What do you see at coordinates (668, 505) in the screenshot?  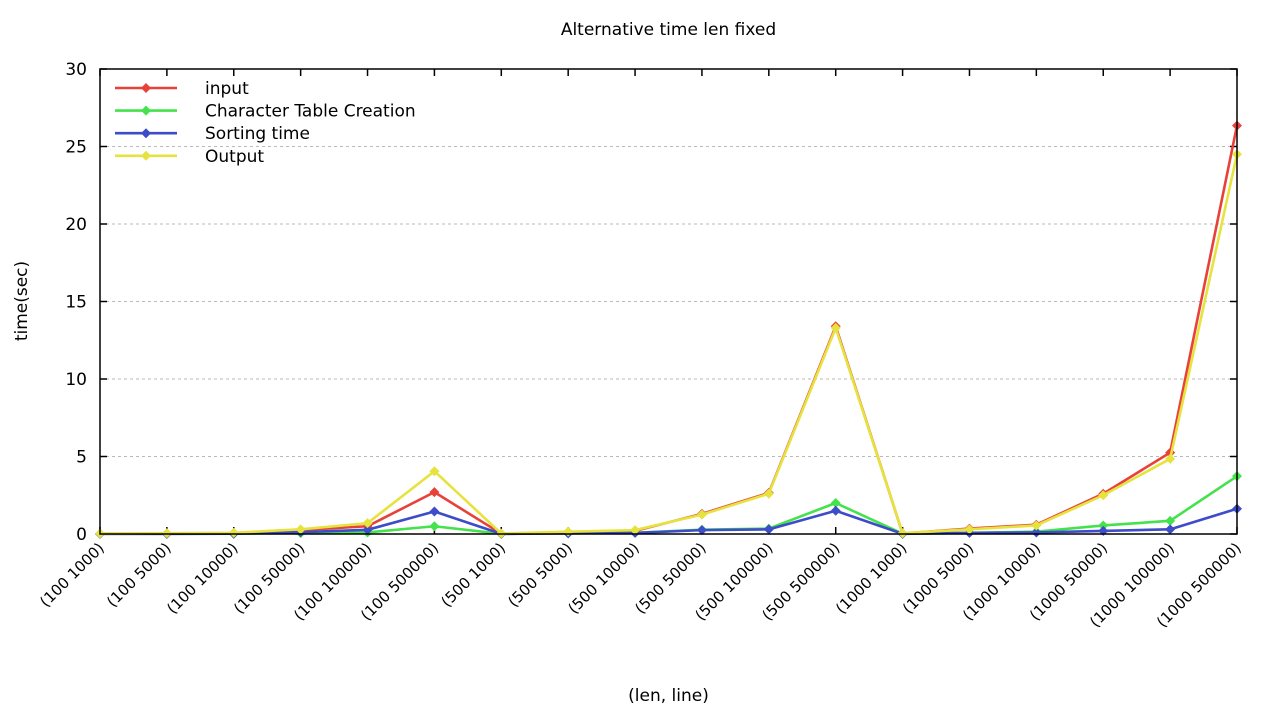 I see `series-line-character-table-creation` at bounding box center [668, 505].